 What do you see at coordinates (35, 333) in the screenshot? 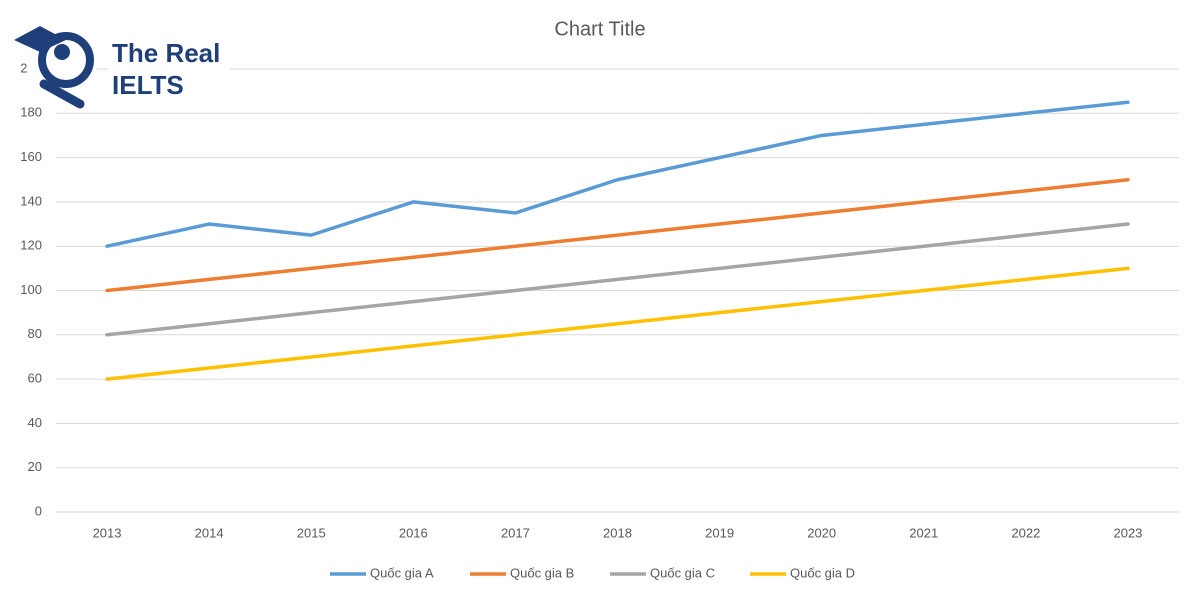
I see `y-tick-label: 80` at bounding box center [35, 333].